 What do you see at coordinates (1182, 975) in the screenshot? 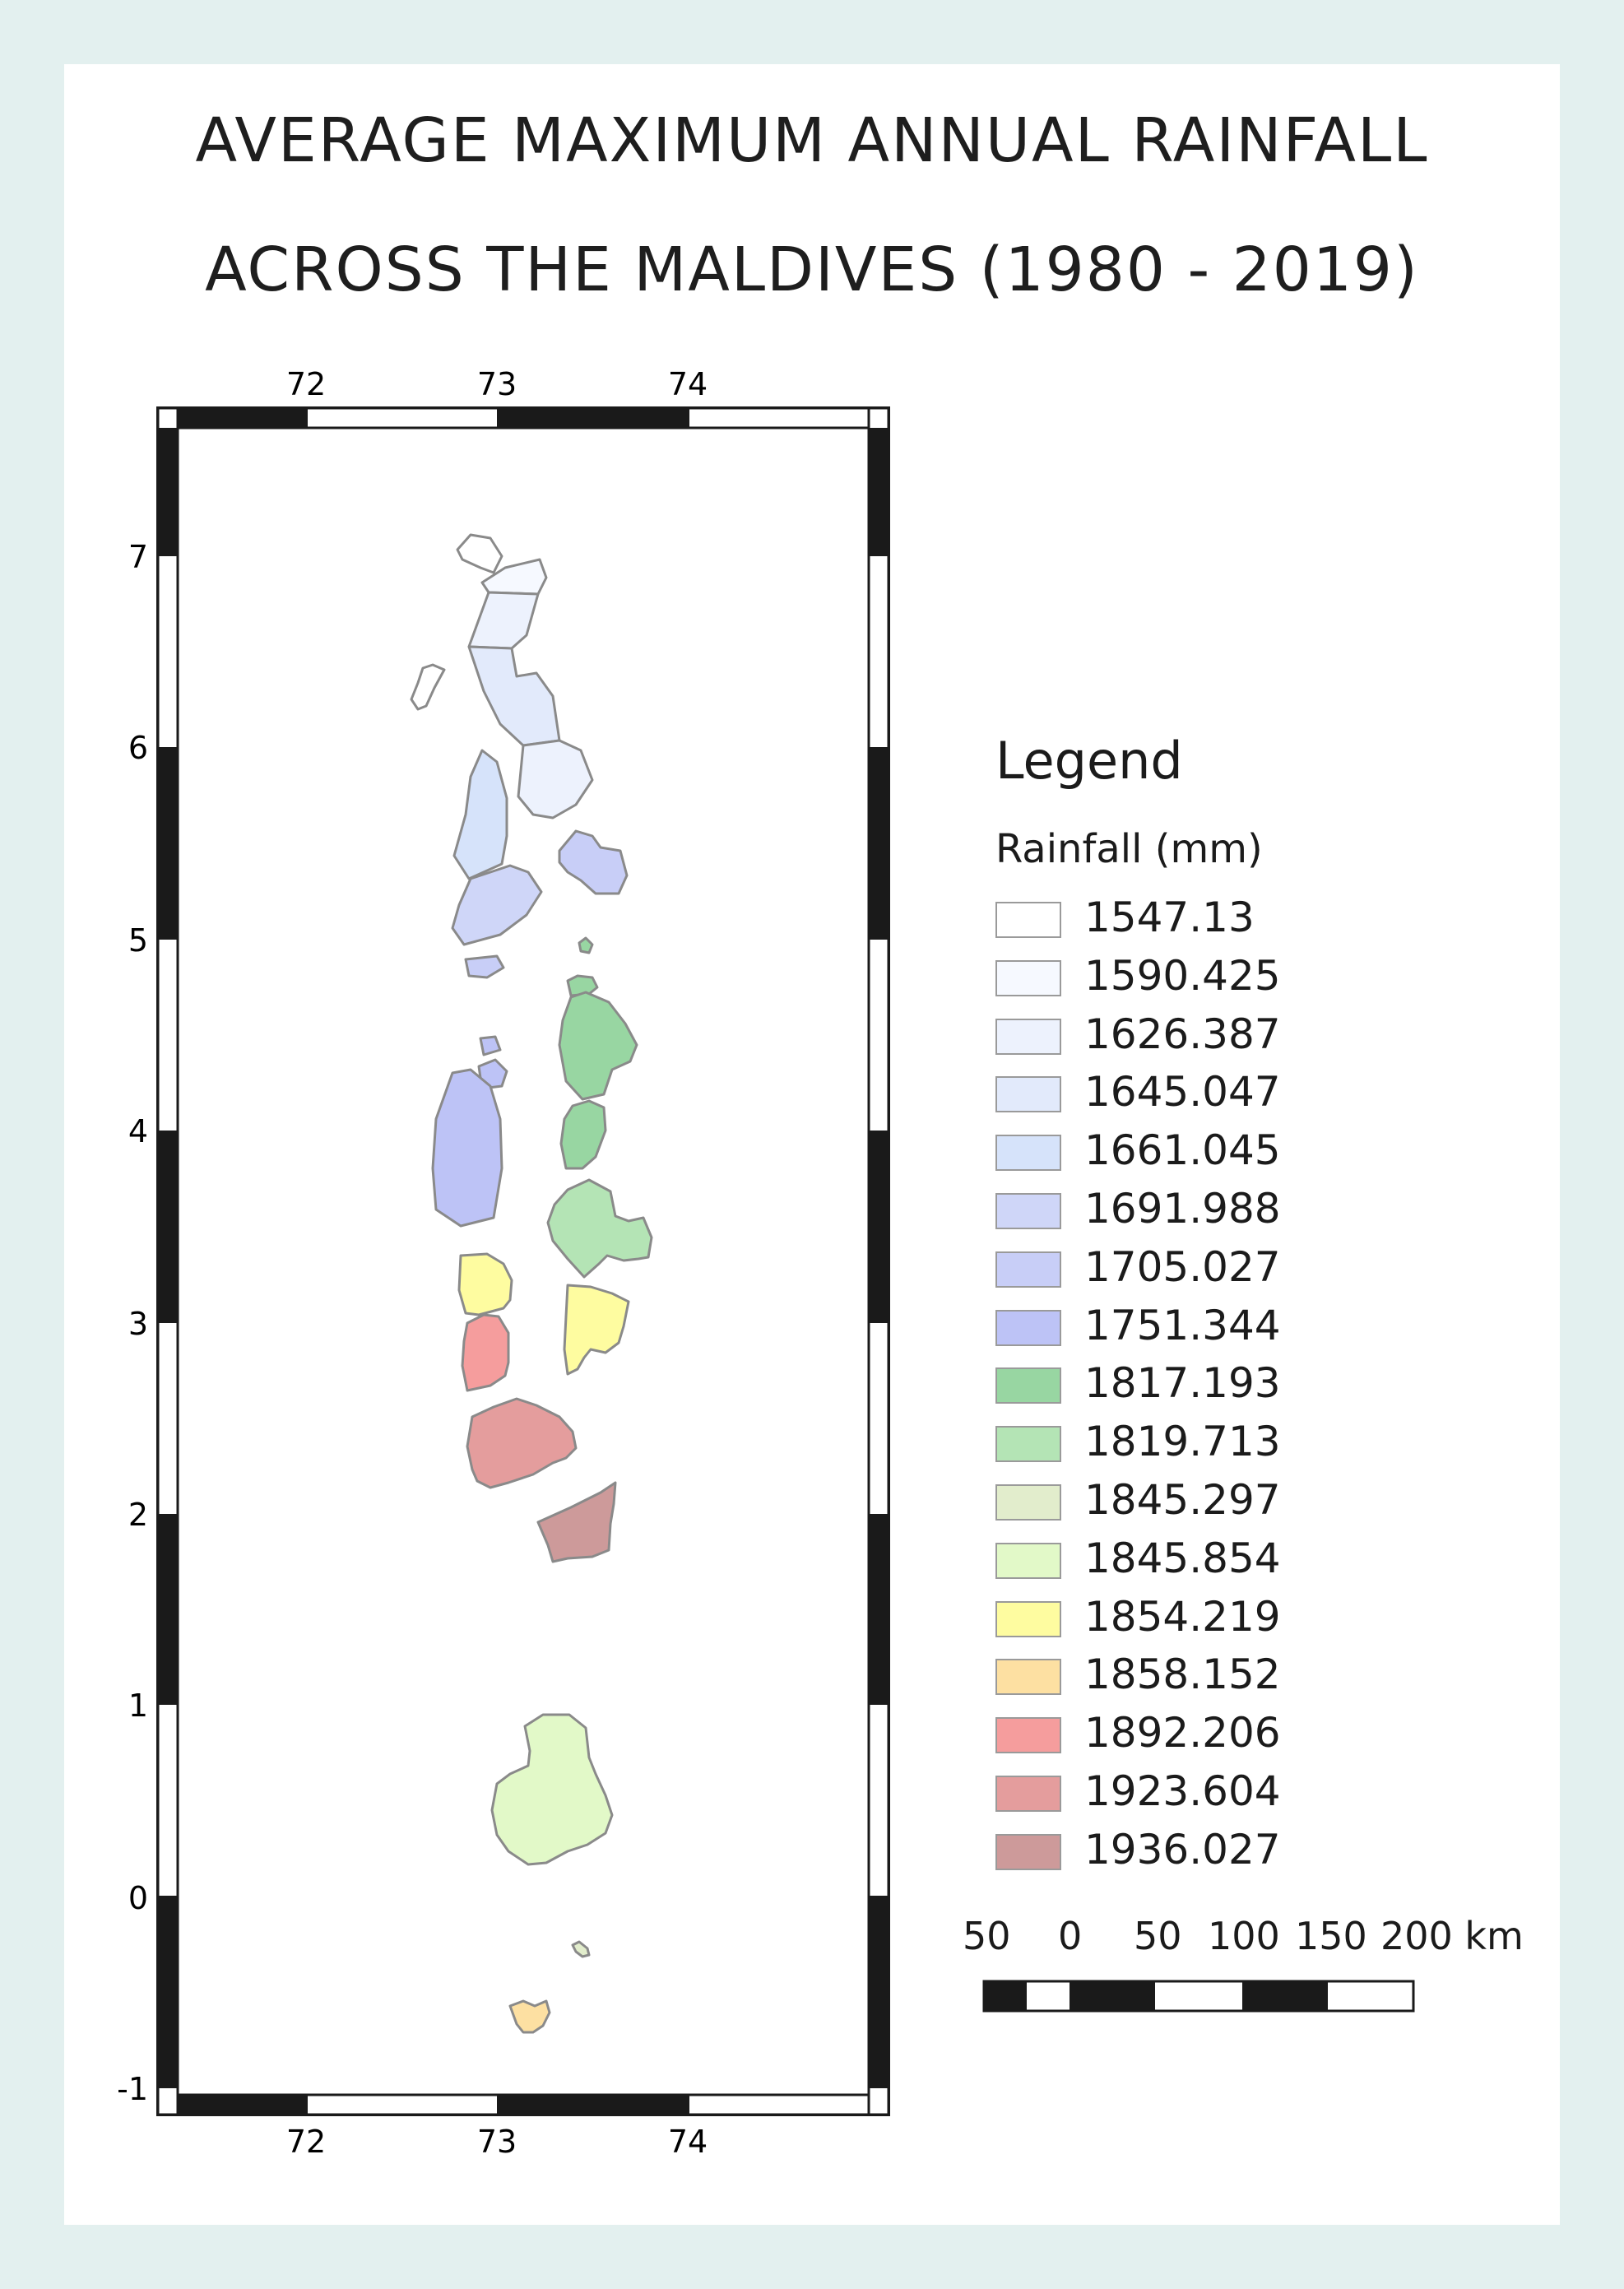
I see `legend-label: 1590.425` at bounding box center [1182, 975].